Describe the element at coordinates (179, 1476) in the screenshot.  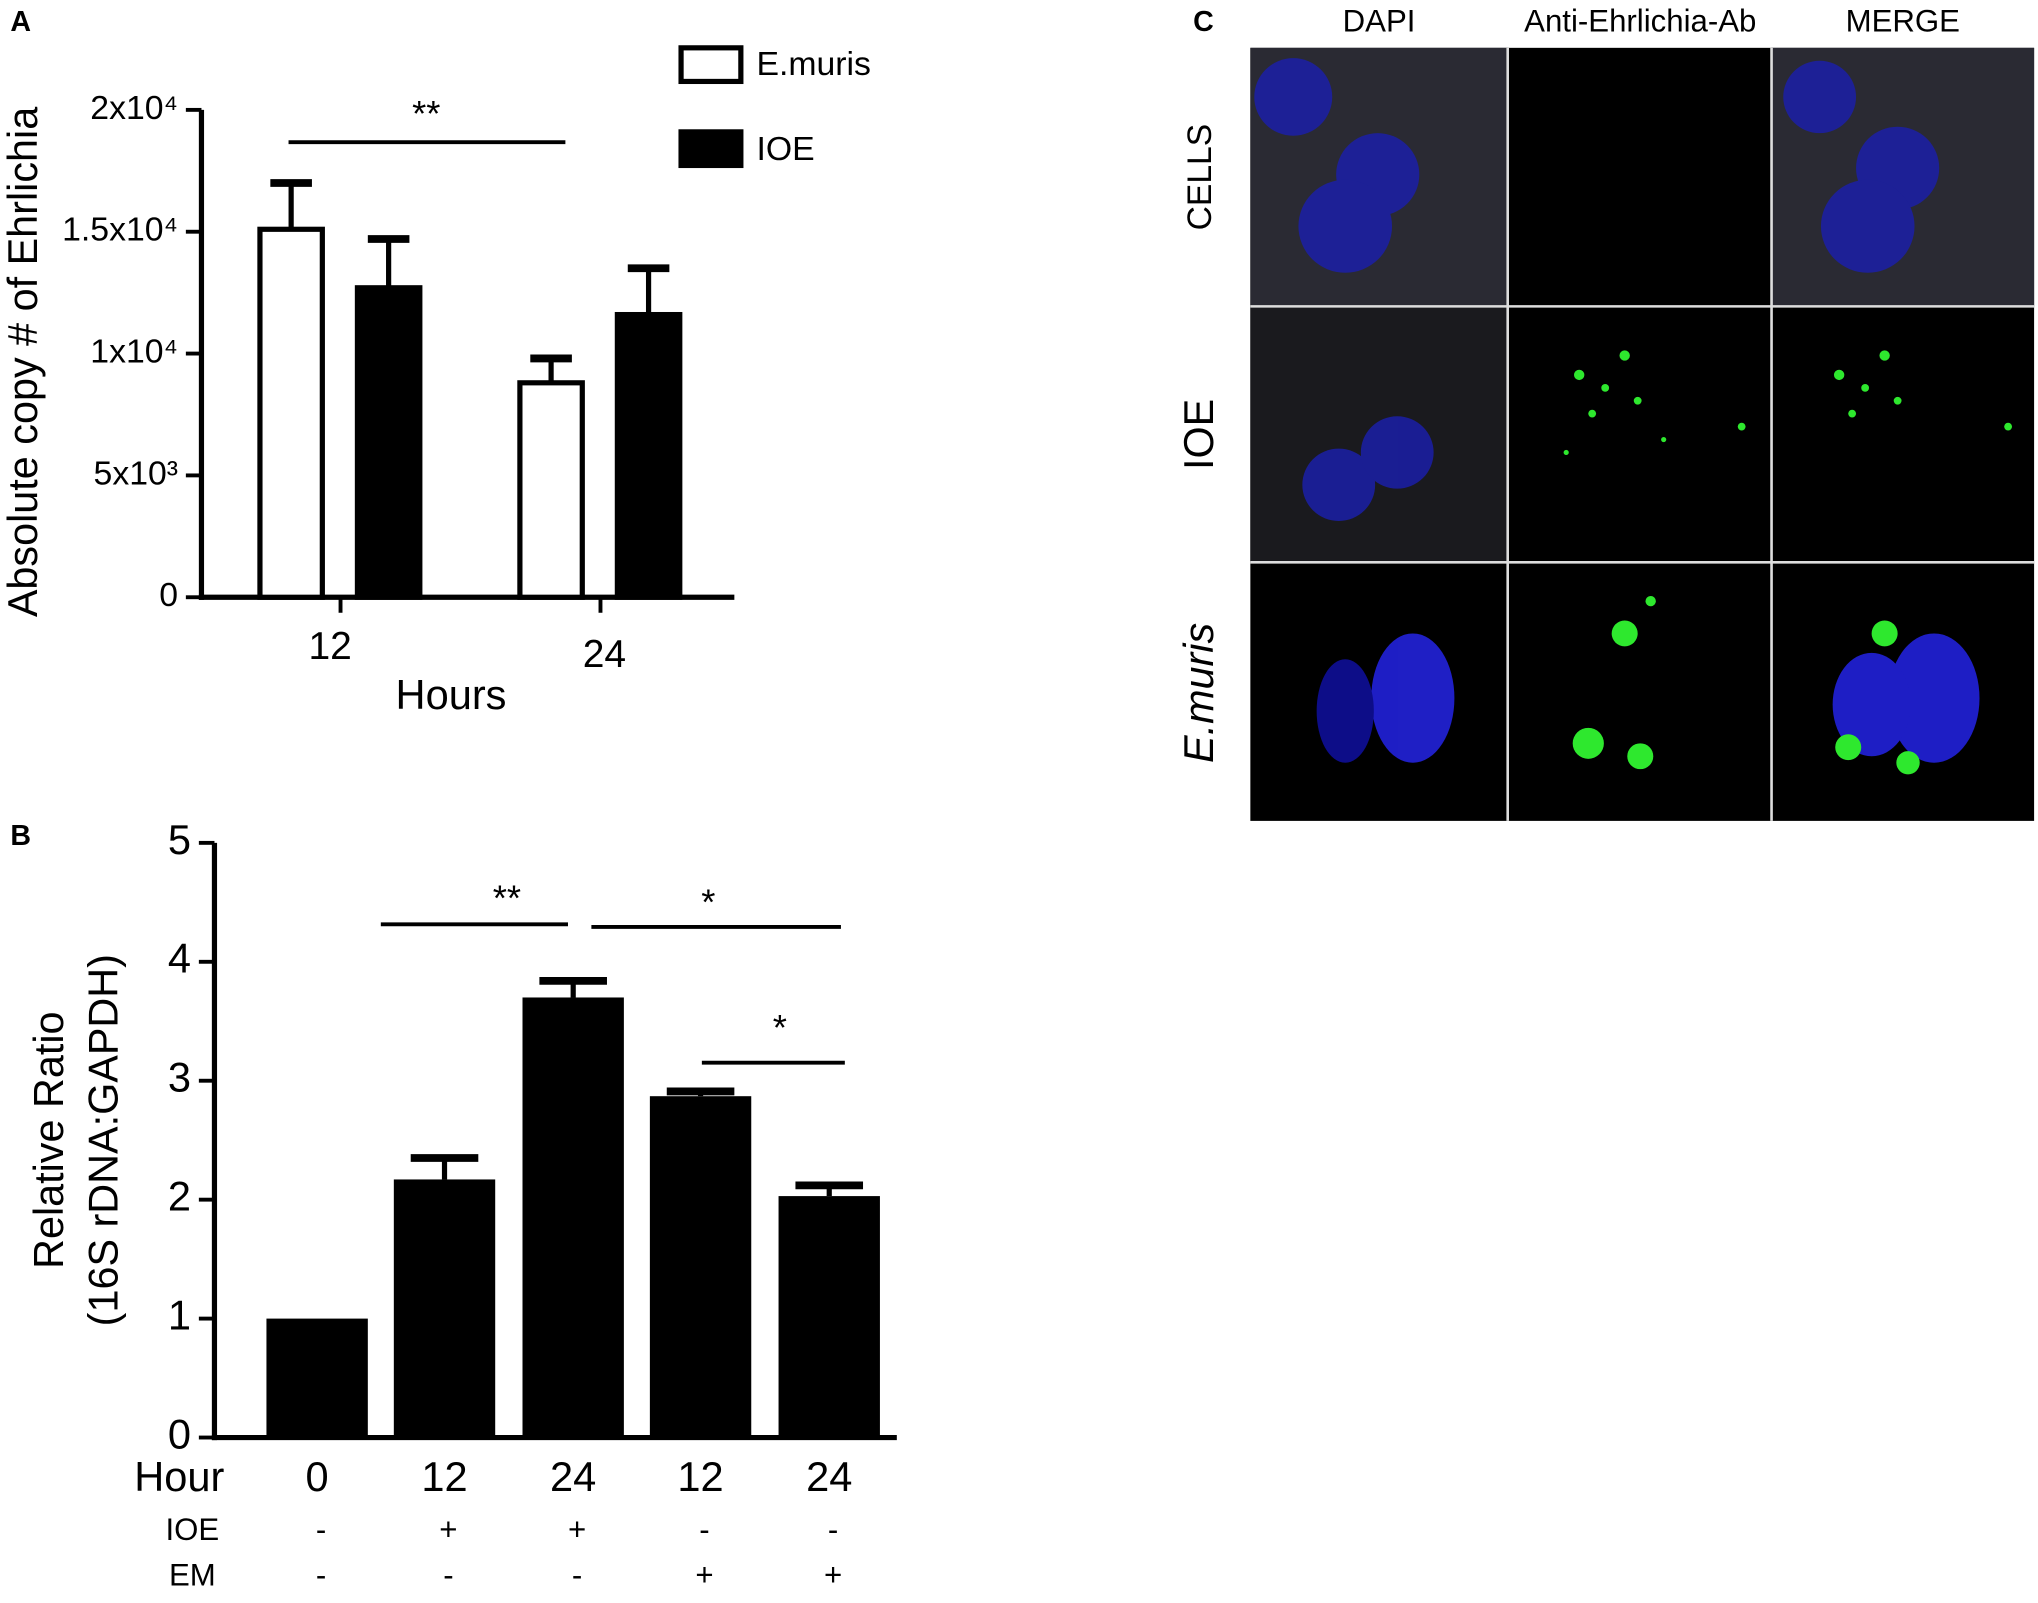
I see `x-axis-title: Hour` at that location.